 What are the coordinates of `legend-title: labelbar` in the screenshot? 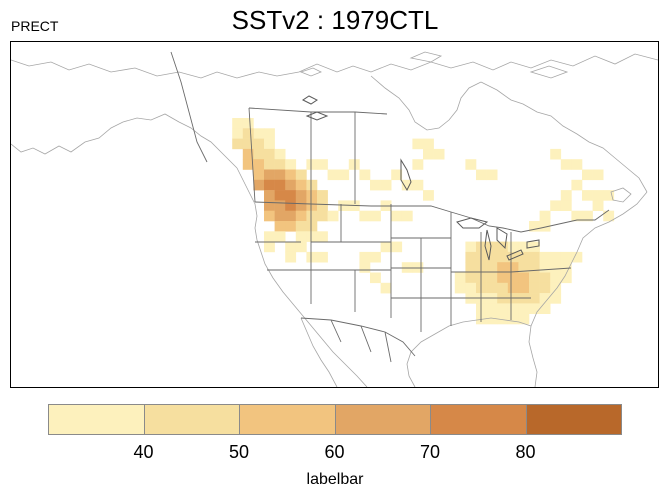 It's located at (335, 479).